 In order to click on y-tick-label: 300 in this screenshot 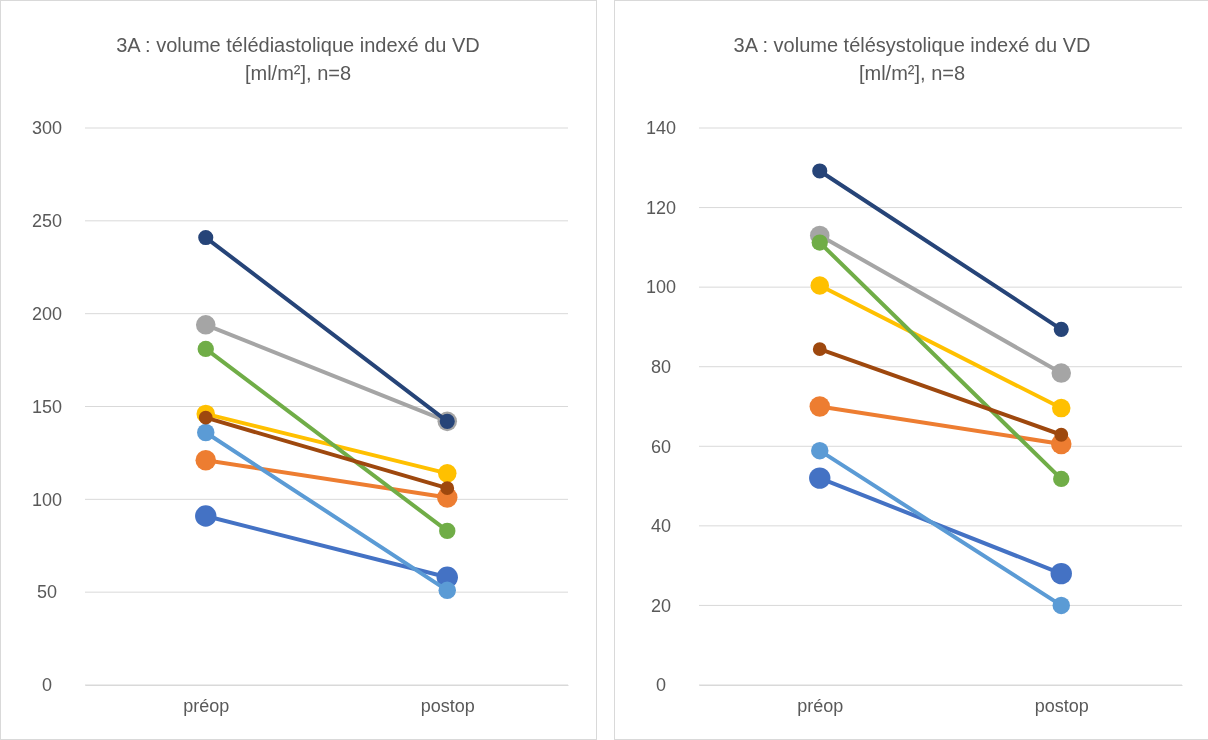, I will do `click(47, 128)`.